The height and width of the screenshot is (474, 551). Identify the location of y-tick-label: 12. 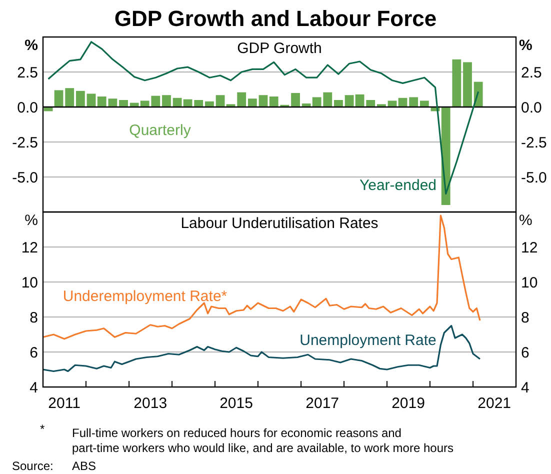
(29, 247).